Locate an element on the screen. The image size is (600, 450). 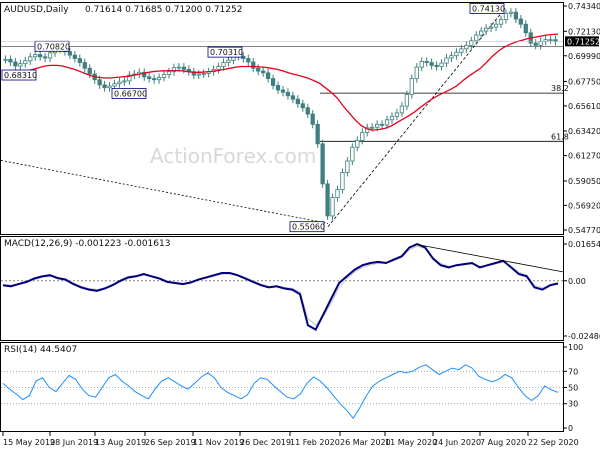
price-y-tick-label: 0.74340 is located at coordinates (584, 6).